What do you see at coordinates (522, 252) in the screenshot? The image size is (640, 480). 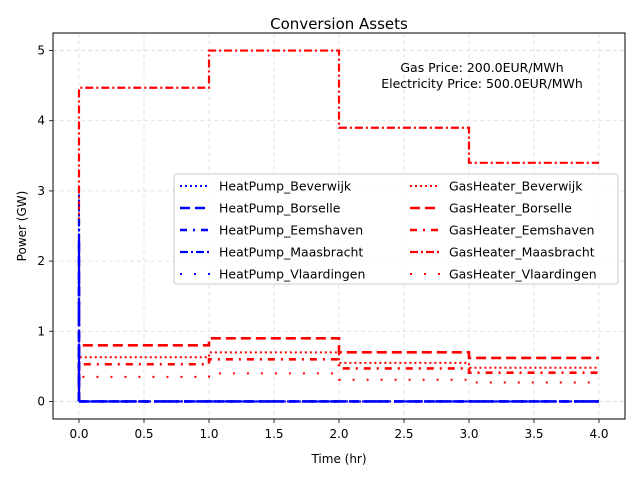 I see `legend-label: GasHeater_Maasbracht` at bounding box center [522, 252].